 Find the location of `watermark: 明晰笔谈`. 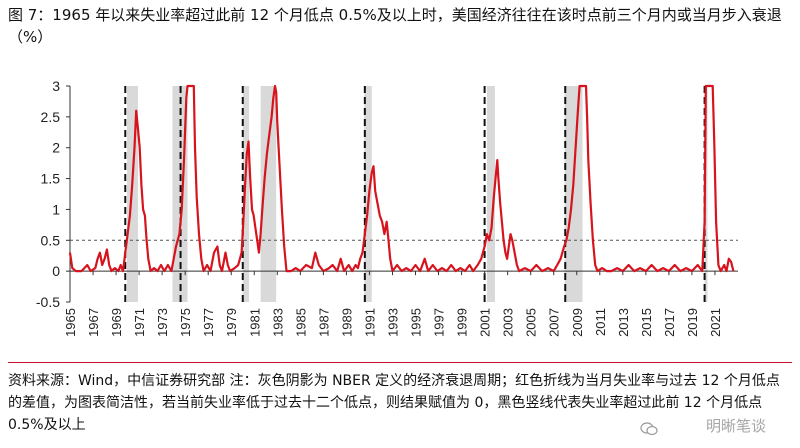

watermark: 明晰笔谈 is located at coordinates (735, 426).